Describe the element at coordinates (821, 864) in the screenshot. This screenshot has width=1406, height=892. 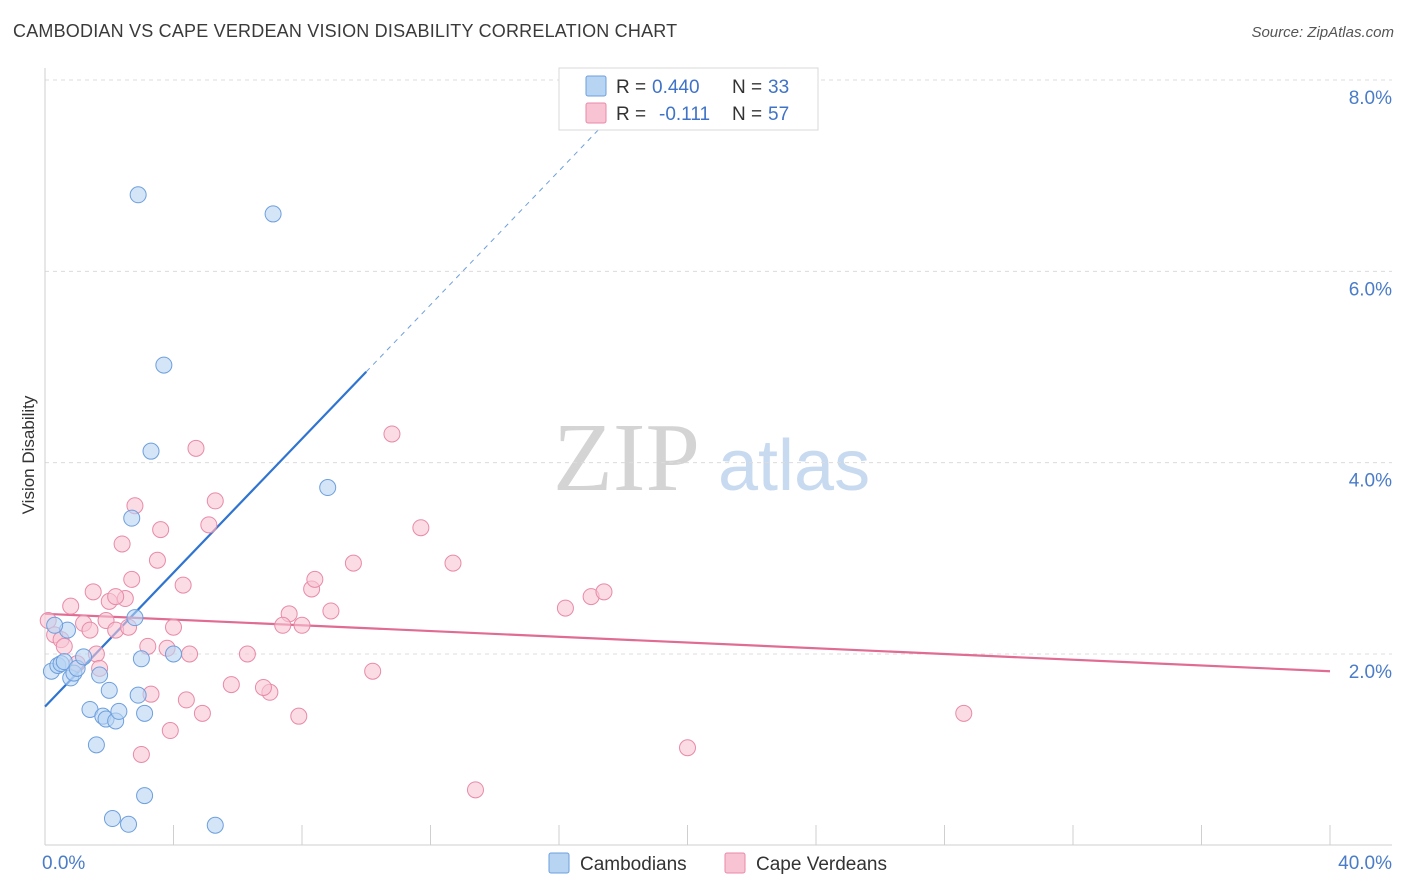
I see `bottom-legend-cape-verdeans: Cape Verdeans` at that location.